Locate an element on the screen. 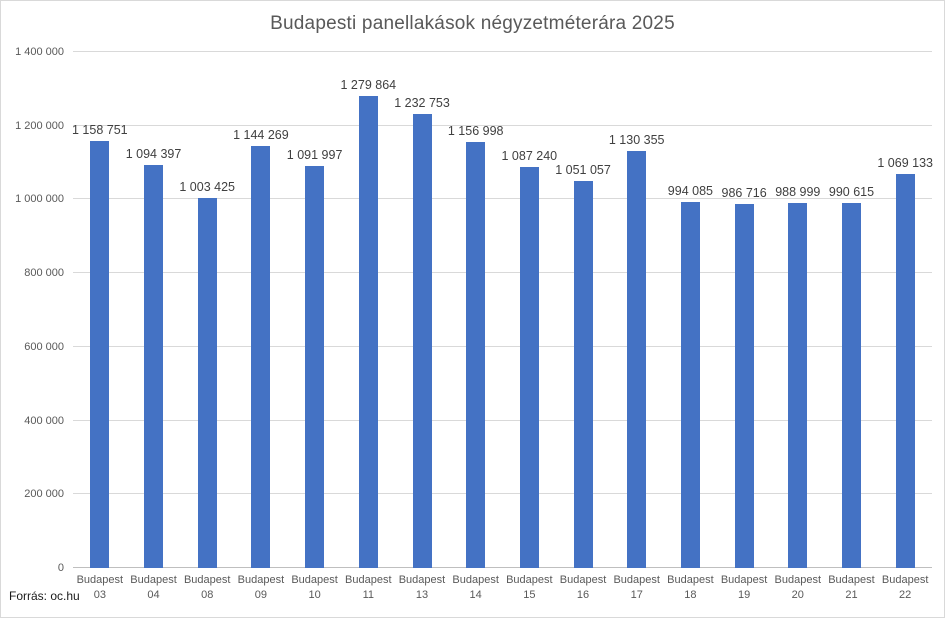 The image size is (945, 618). x-tick-label: Budapest 21 is located at coordinates (852, 588).